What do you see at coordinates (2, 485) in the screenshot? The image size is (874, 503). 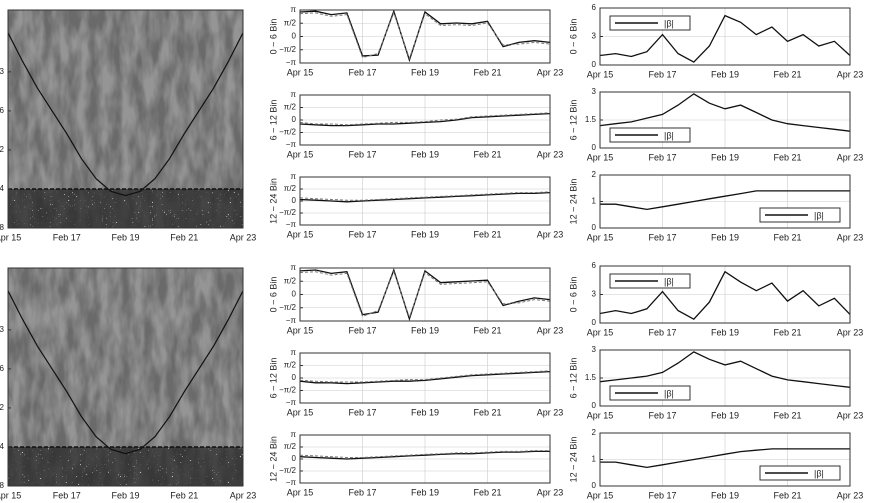 I see `y-tick-label: 48` at bounding box center [2, 485].